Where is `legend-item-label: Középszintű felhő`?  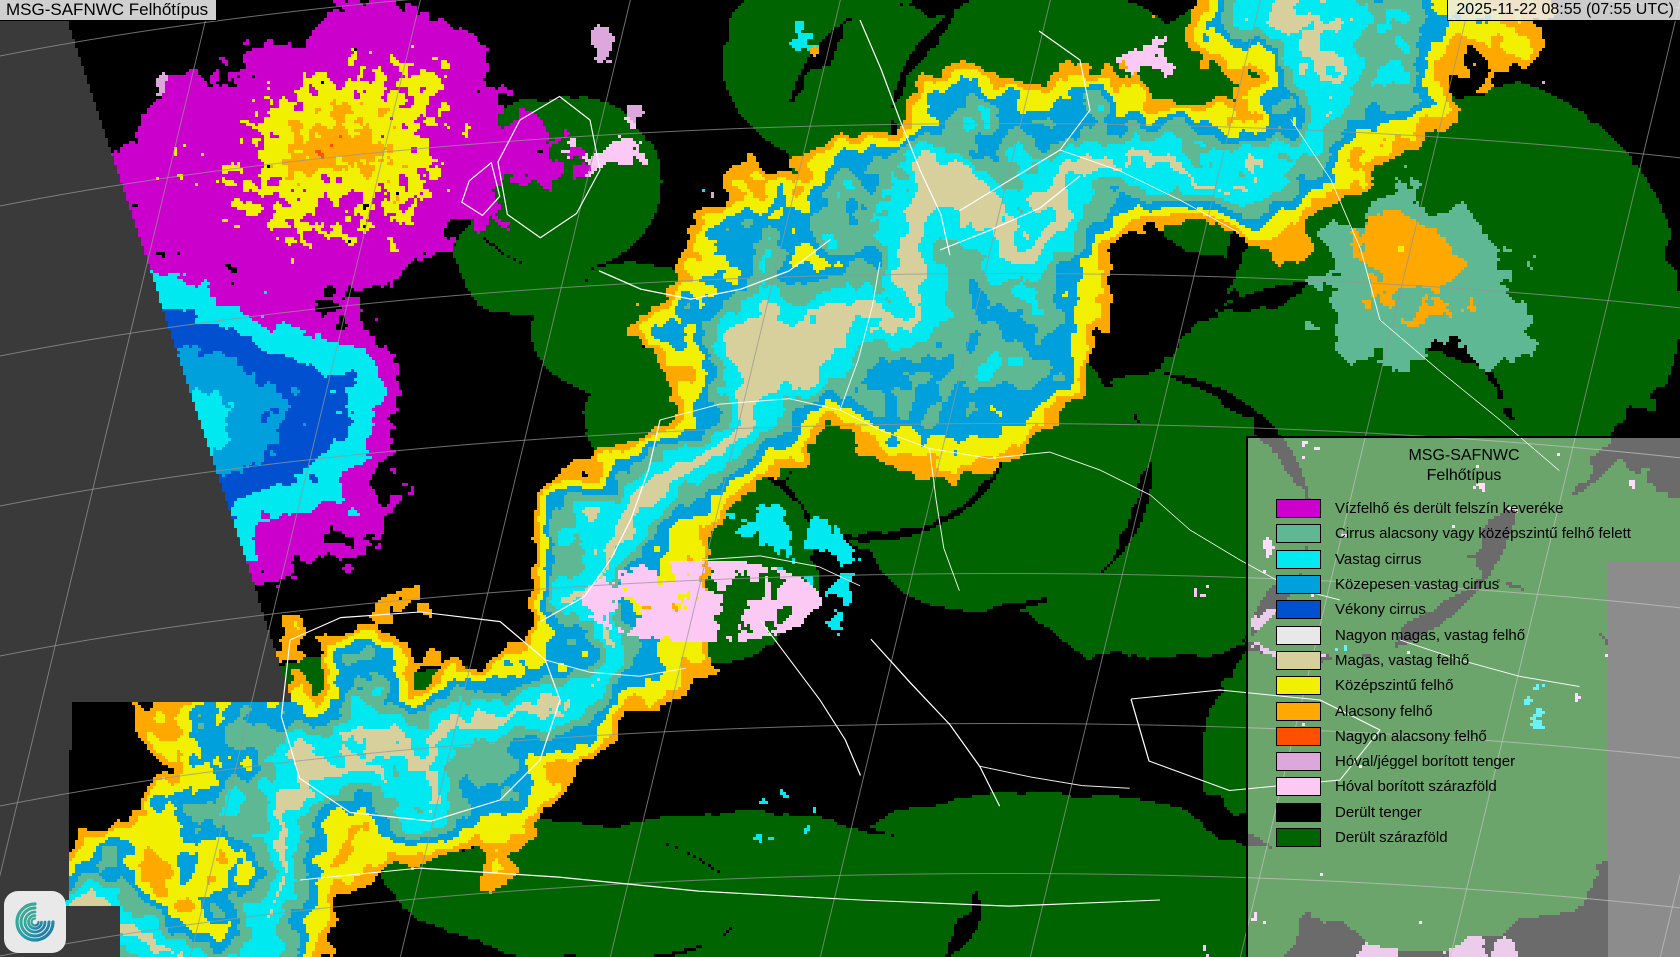
legend-item-label: Középszintű felhő is located at coordinates (1394, 686).